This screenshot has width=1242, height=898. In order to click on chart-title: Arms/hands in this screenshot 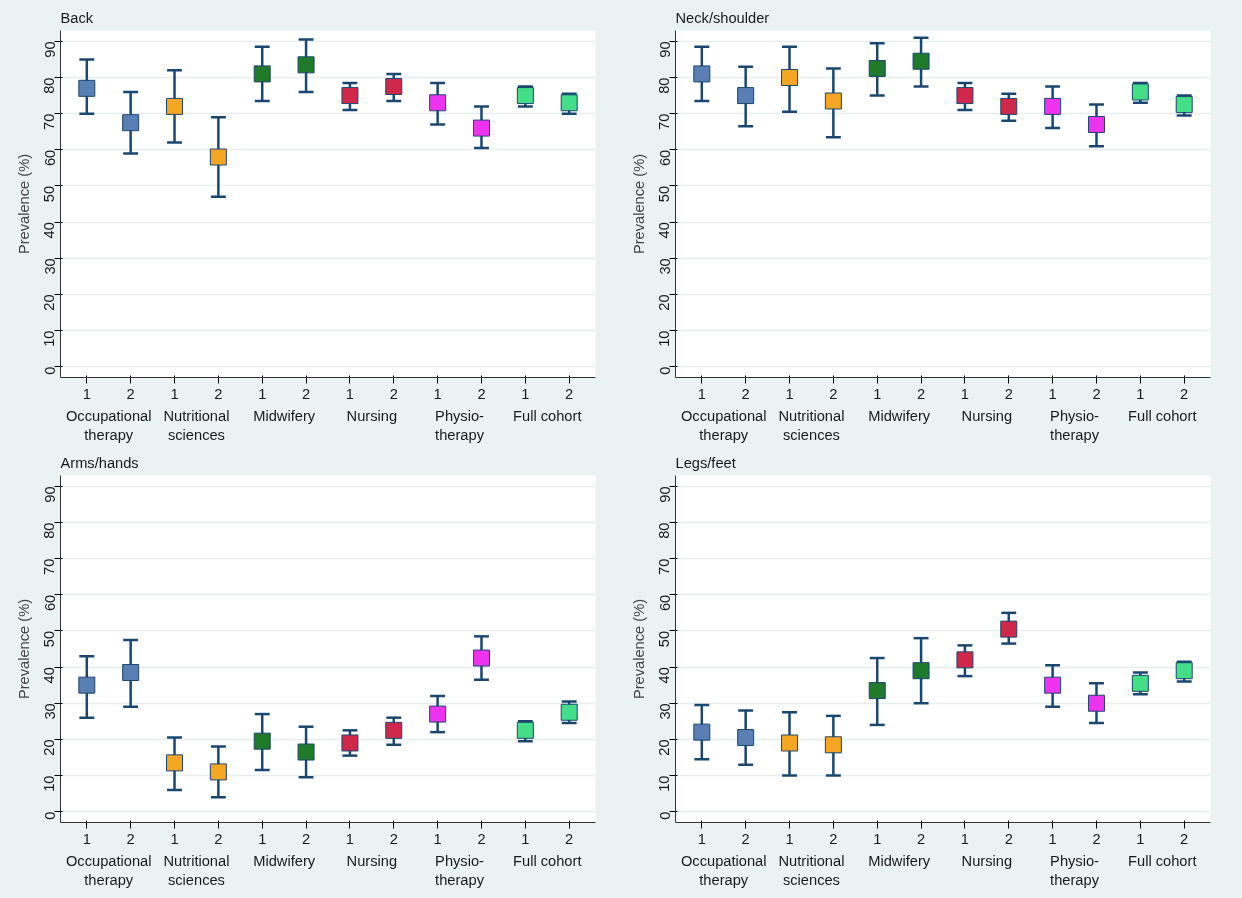, I will do `click(99, 462)`.